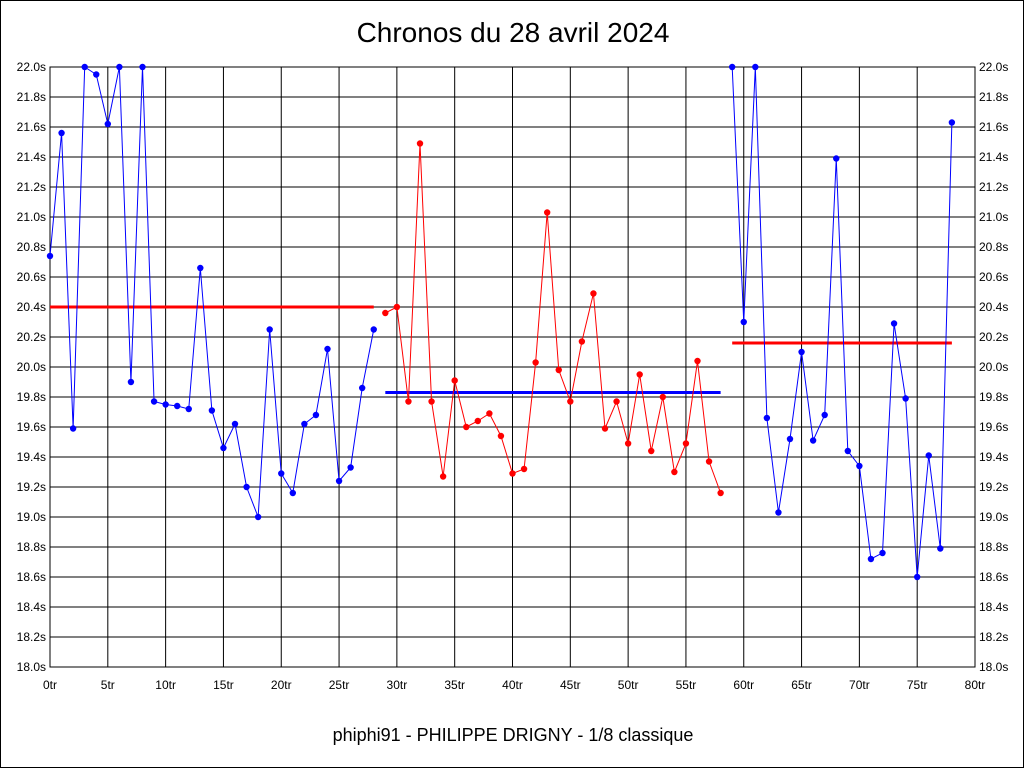 The image size is (1024, 769). I want to click on y-tick-label-right: 20.4s, so click(993, 307).